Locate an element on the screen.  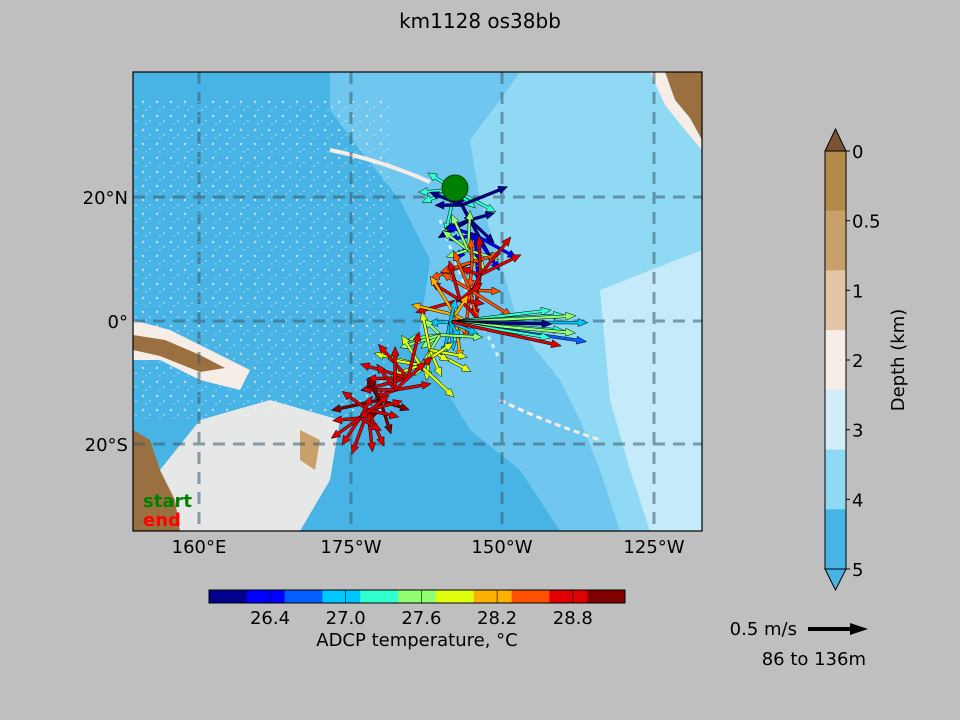
scale-arrow-head is located at coordinates (859, 629).